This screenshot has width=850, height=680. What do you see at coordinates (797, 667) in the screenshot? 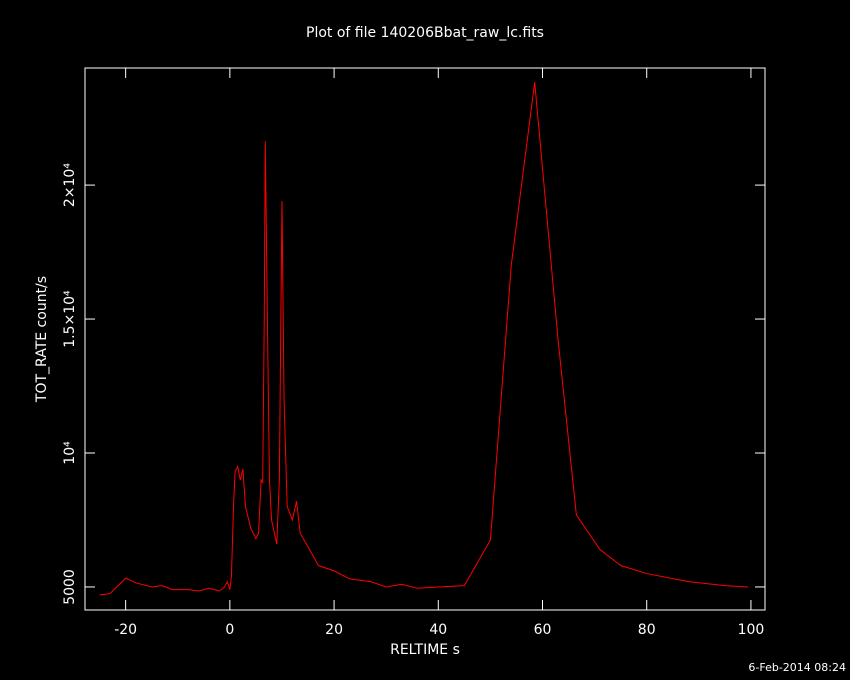
I see `timestamp: 6-Feb-2014 08:24` at bounding box center [797, 667].